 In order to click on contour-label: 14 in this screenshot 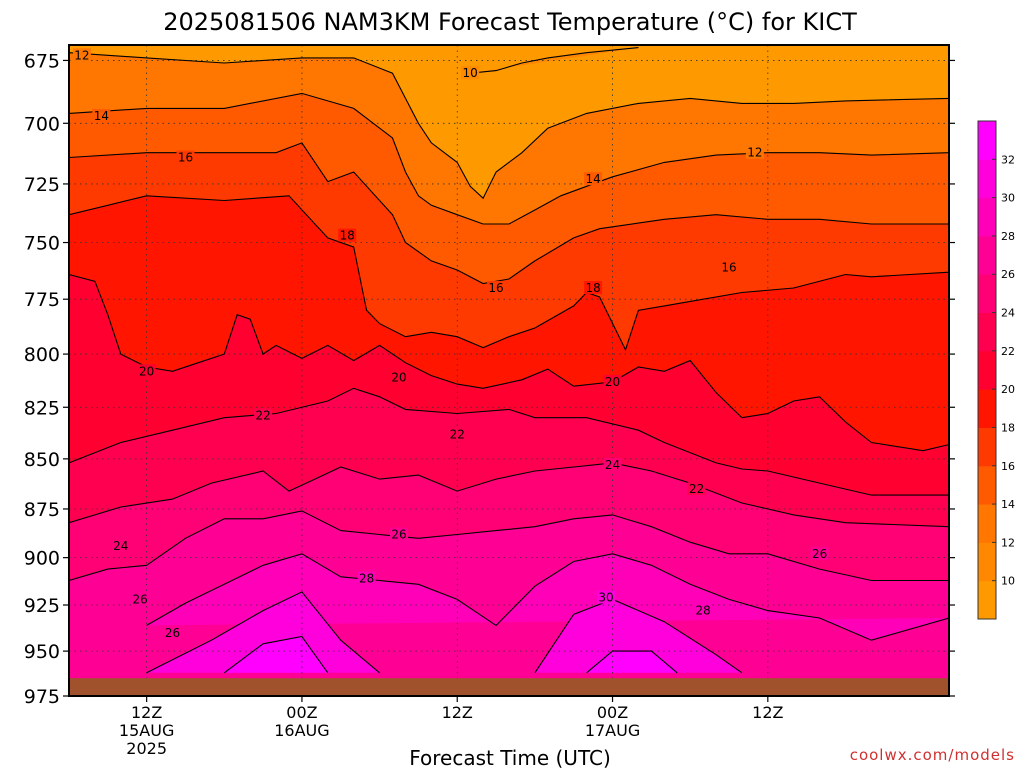, I will do `click(592, 179)`.